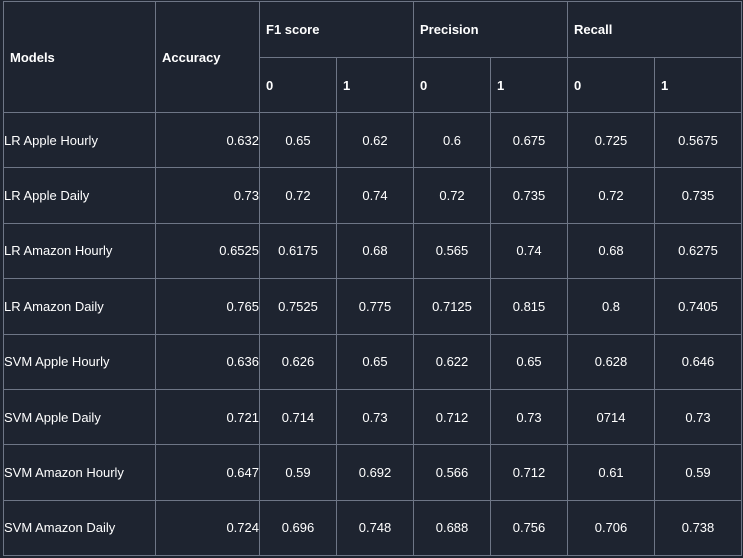 The width and height of the screenshot is (743, 558). I want to click on f1-class-1-cell: 0.74, so click(375, 195).